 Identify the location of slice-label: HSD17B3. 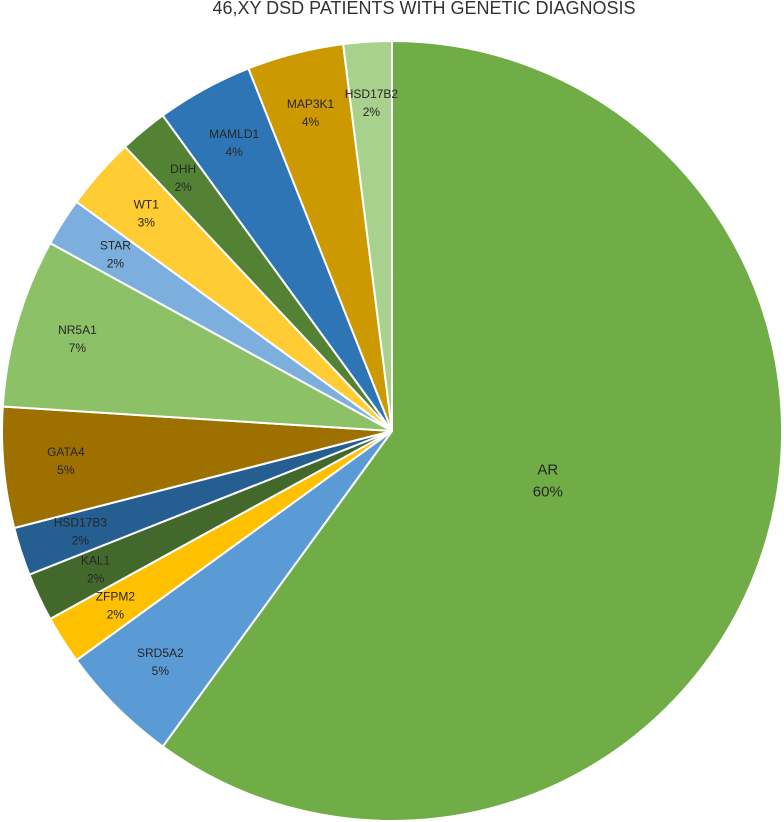
(81, 522).